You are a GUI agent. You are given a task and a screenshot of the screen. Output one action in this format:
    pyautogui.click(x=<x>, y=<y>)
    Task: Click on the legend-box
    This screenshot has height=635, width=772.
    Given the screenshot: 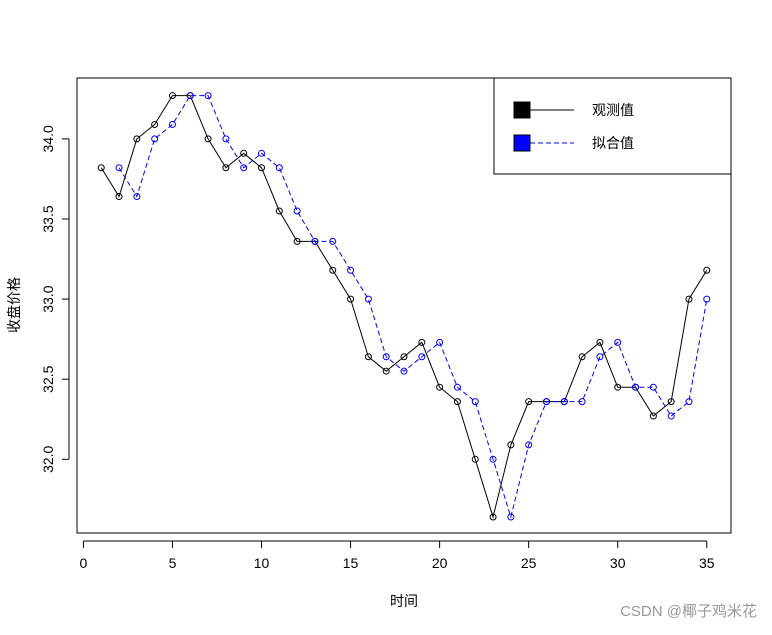 What is the action you would take?
    pyautogui.click(x=612, y=126)
    